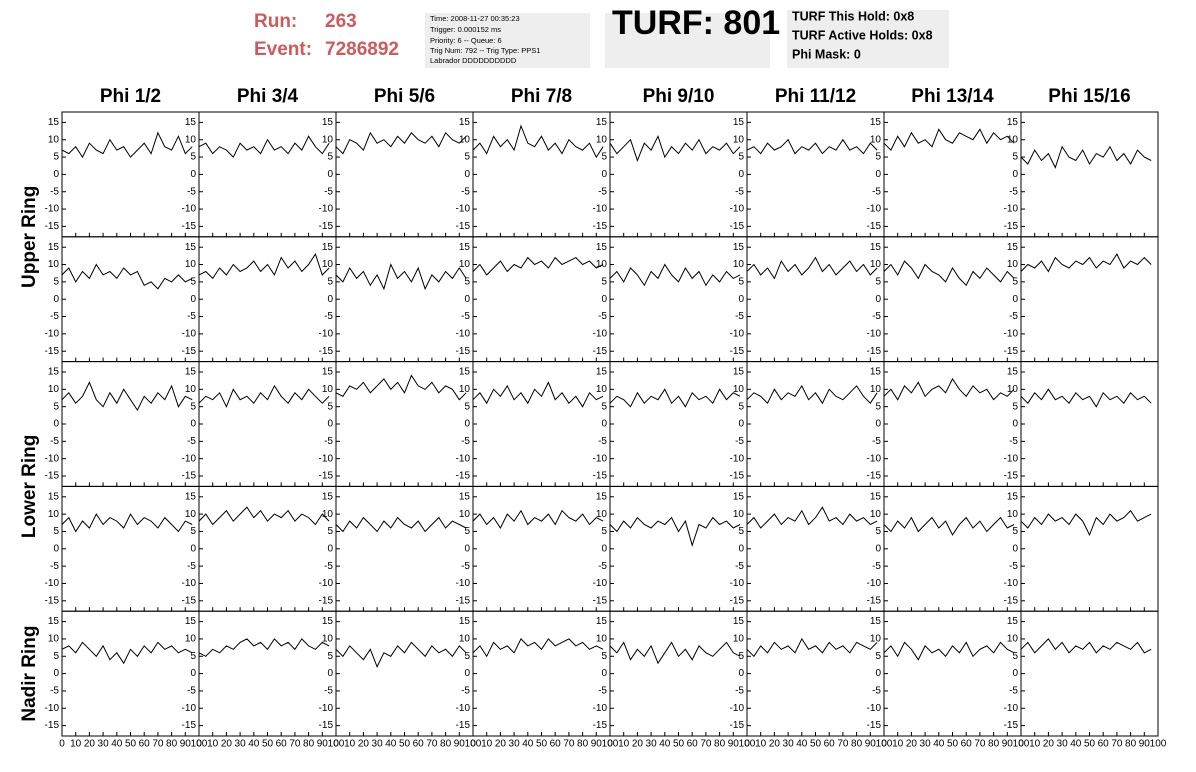 The width and height of the screenshot is (1196, 772). I want to click on turf-title: TURF: 801, so click(696, 23).